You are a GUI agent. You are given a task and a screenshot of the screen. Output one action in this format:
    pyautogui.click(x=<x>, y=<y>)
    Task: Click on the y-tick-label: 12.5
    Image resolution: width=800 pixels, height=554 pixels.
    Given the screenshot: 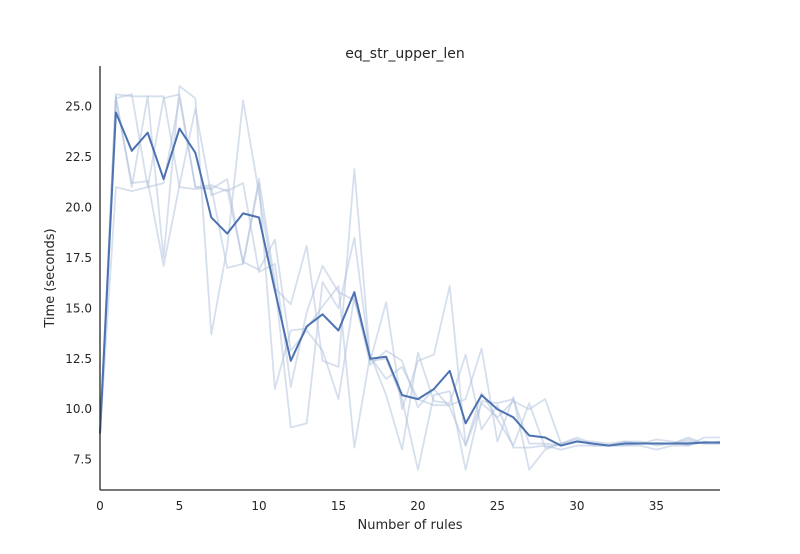 What is the action you would take?
    pyautogui.click(x=78, y=359)
    